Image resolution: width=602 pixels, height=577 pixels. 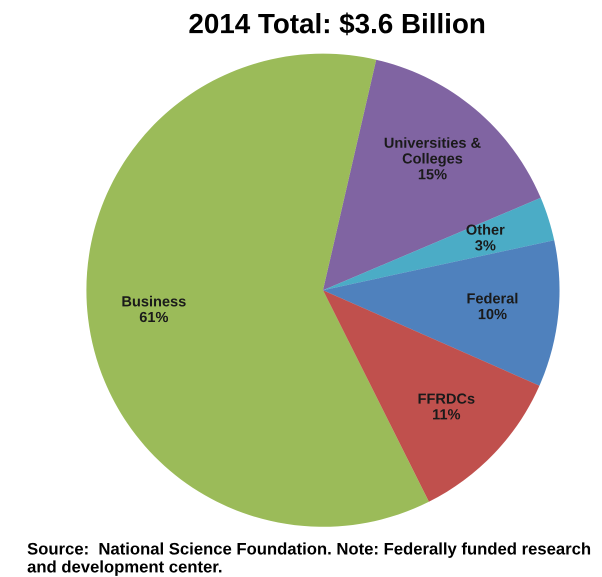 What do you see at coordinates (446, 414) in the screenshot?
I see `data-label: 11%` at bounding box center [446, 414].